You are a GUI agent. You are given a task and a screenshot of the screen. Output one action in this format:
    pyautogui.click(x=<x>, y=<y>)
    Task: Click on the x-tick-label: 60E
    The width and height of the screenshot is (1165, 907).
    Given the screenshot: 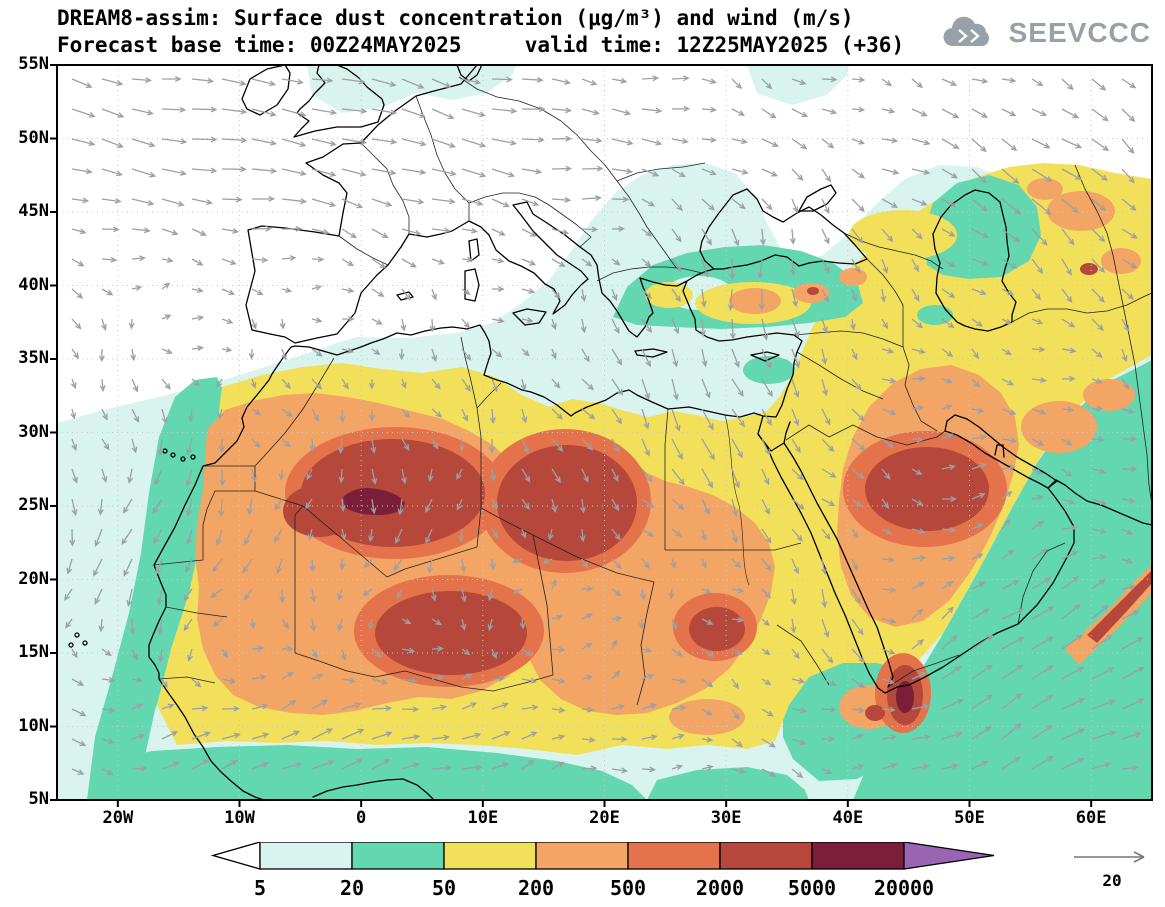 What is the action you would take?
    pyautogui.click(x=1091, y=818)
    